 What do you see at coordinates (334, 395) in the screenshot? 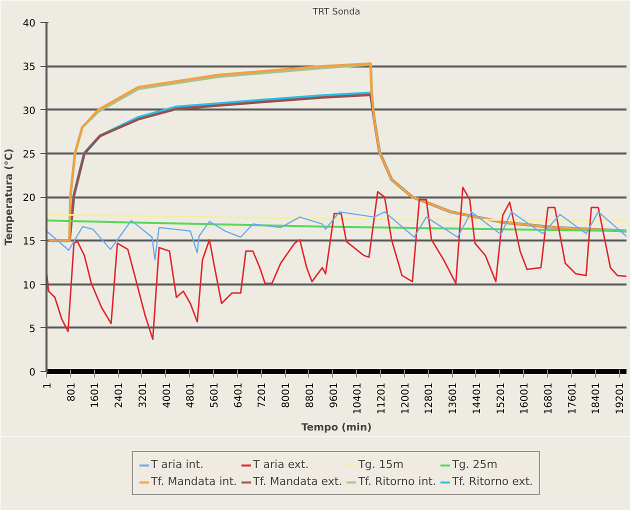
I see `x-tick-label: 9601` at bounding box center [334, 395].